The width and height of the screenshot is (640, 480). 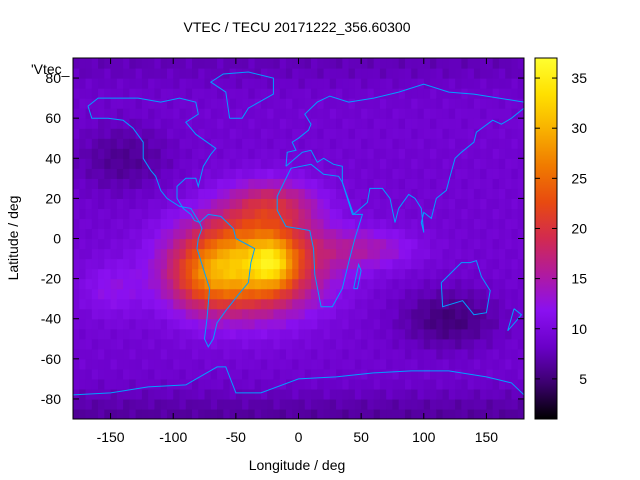 I want to click on y-tick-label: 40, so click(x=53, y=158).